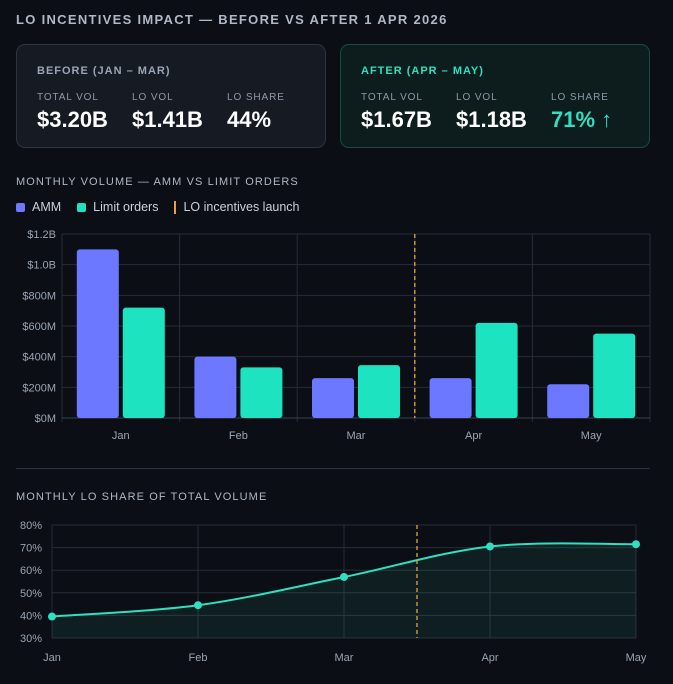 This screenshot has height=684, width=673. I want to click on y-tick-label: 30%, so click(31, 639).